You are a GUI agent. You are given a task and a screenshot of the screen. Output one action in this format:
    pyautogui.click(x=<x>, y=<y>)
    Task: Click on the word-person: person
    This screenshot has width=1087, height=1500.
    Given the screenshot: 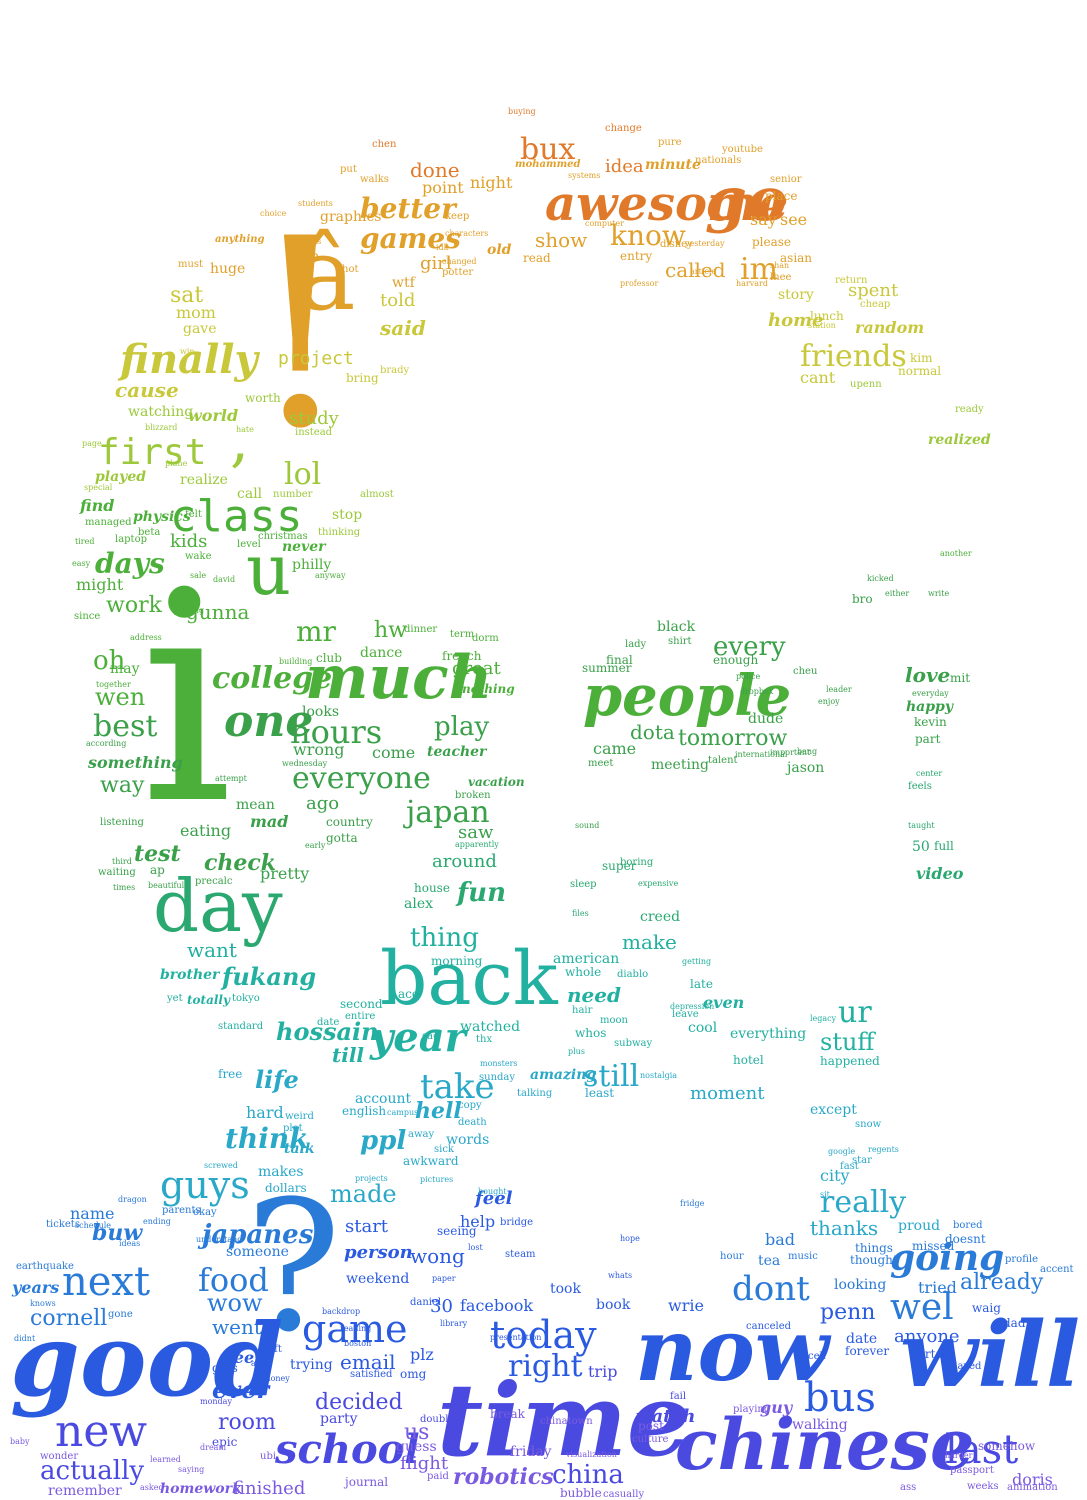 What is the action you would take?
    pyautogui.click(x=378, y=1252)
    